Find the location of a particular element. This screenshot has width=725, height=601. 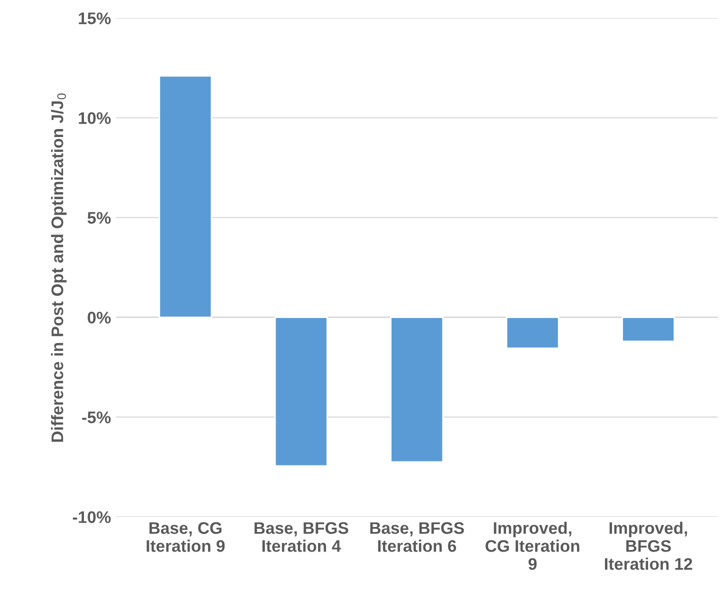

y-tick-label: 0% is located at coordinates (99, 318).